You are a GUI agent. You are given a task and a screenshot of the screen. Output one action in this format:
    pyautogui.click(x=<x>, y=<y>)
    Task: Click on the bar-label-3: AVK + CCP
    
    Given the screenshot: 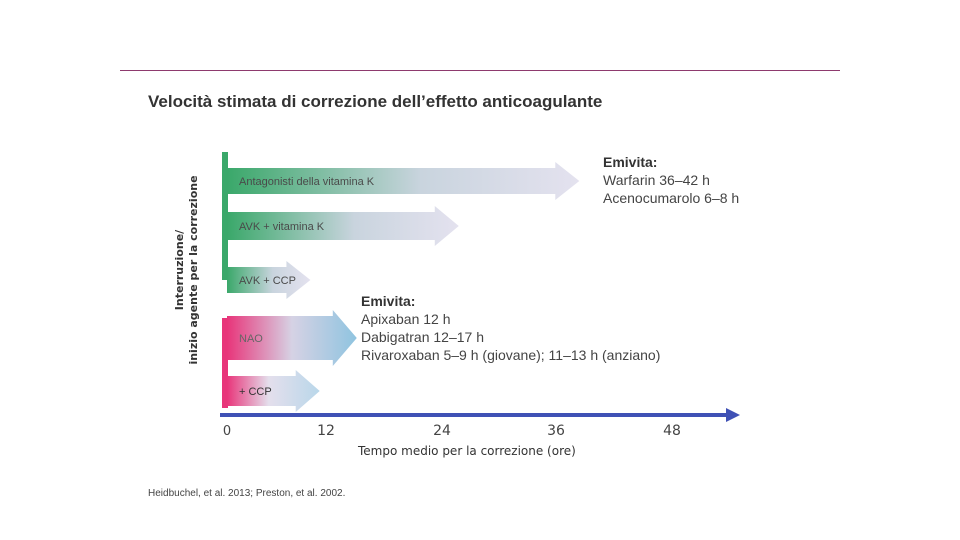 What is the action you would take?
    pyautogui.click(x=267, y=281)
    